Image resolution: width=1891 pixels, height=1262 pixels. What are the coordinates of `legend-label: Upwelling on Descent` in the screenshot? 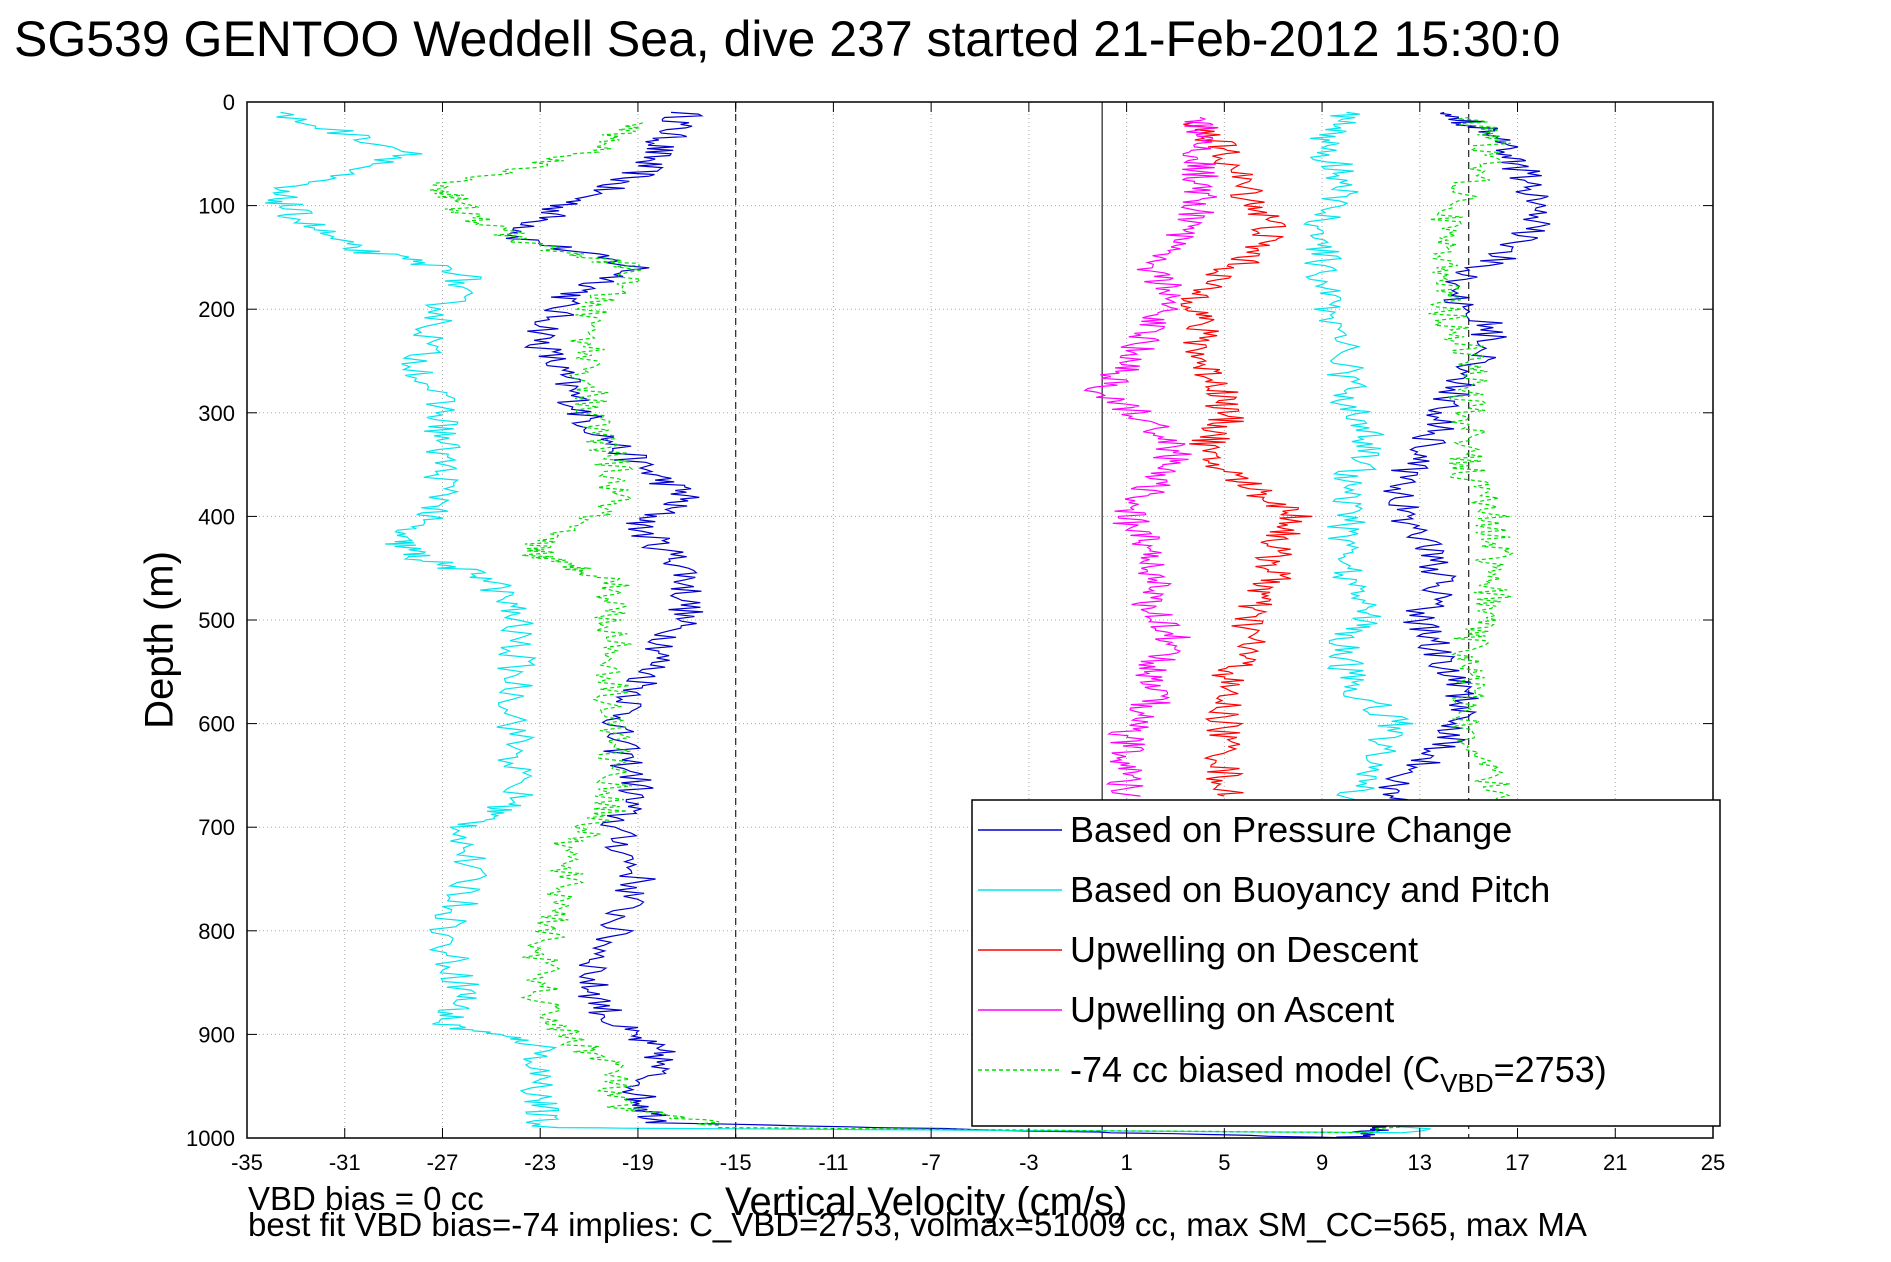 It's located at (1244, 949).